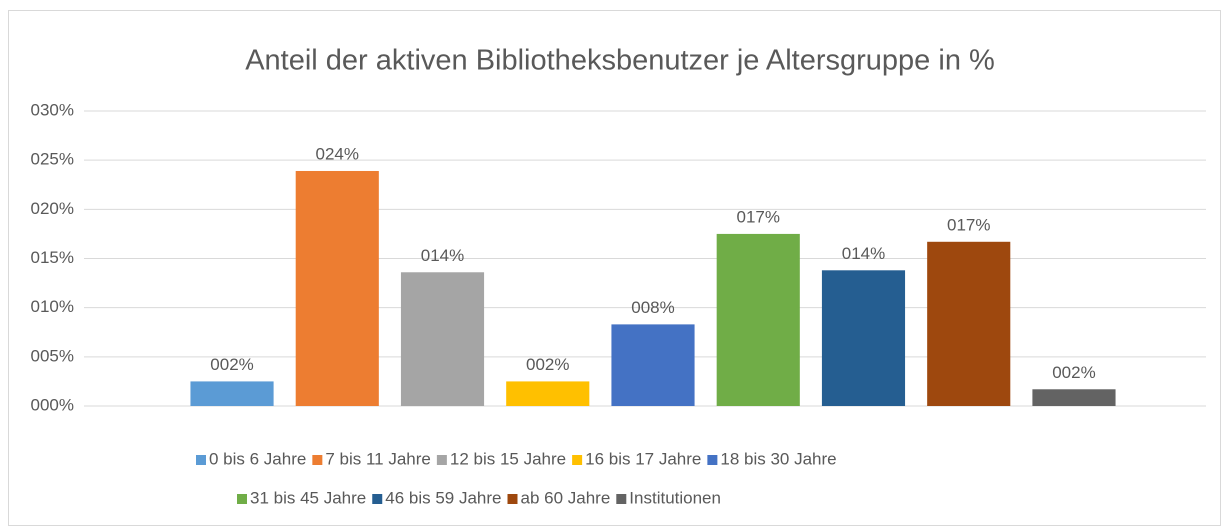  I want to click on legend-label: 7 bis 11 Jahre, so click(378, 458).